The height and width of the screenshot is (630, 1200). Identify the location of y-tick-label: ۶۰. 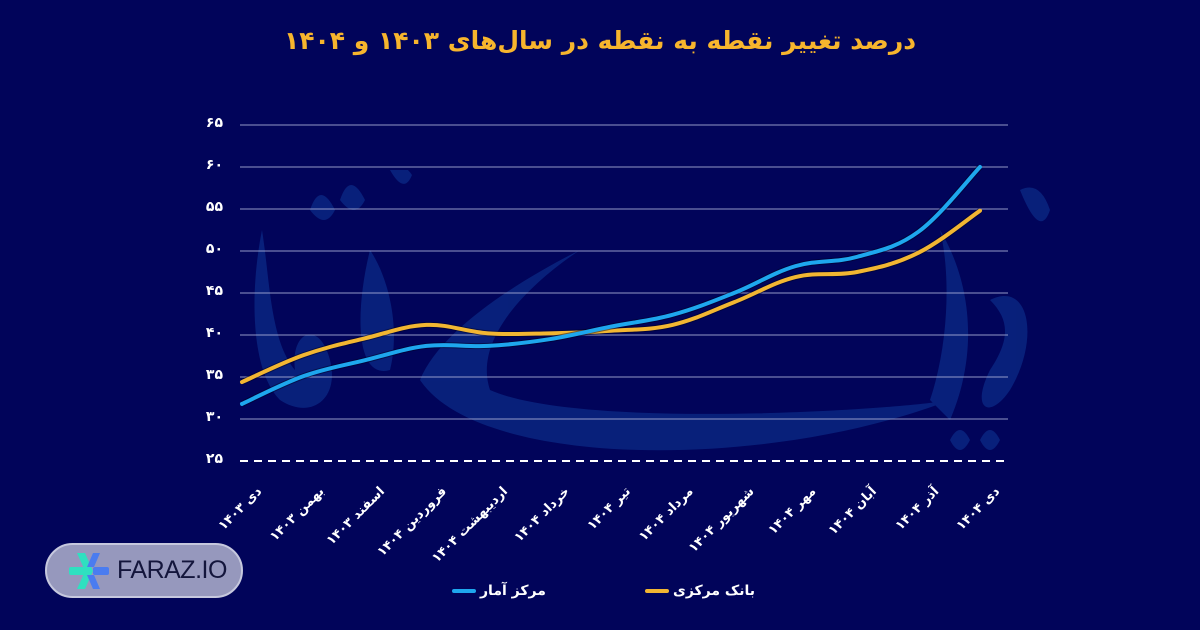
(214, 165).